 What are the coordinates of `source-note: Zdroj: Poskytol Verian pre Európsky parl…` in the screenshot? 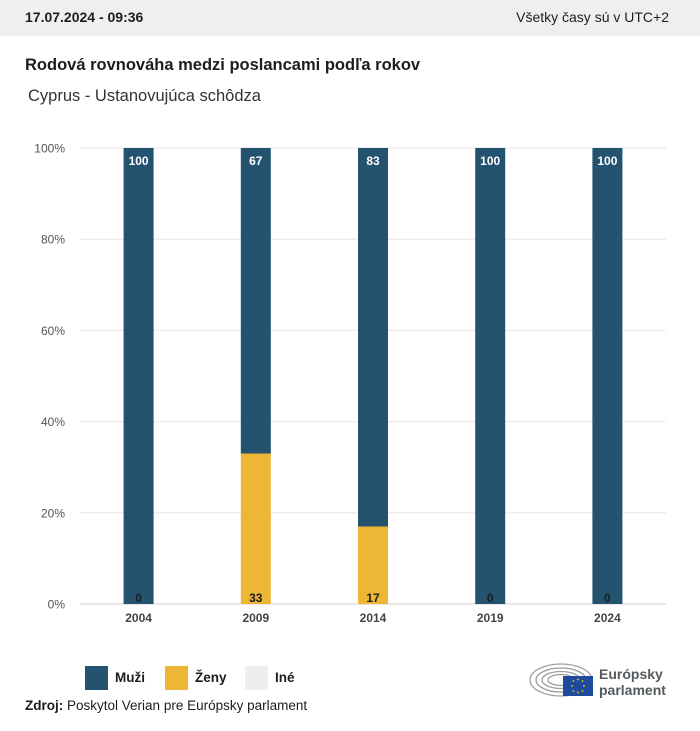 It's located at (166, 705).